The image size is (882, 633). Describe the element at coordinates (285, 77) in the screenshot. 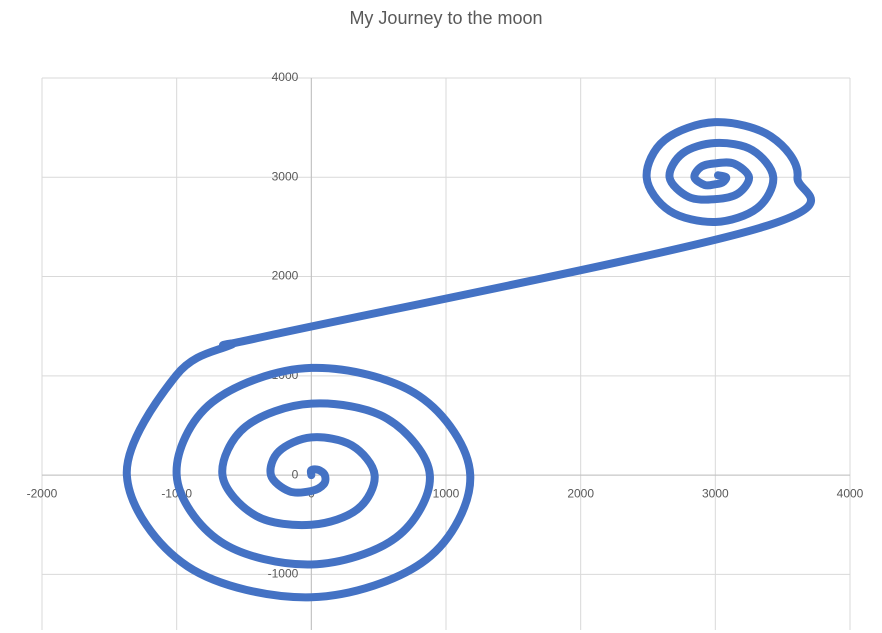

I see `y-tick-label: 4000` at that location.